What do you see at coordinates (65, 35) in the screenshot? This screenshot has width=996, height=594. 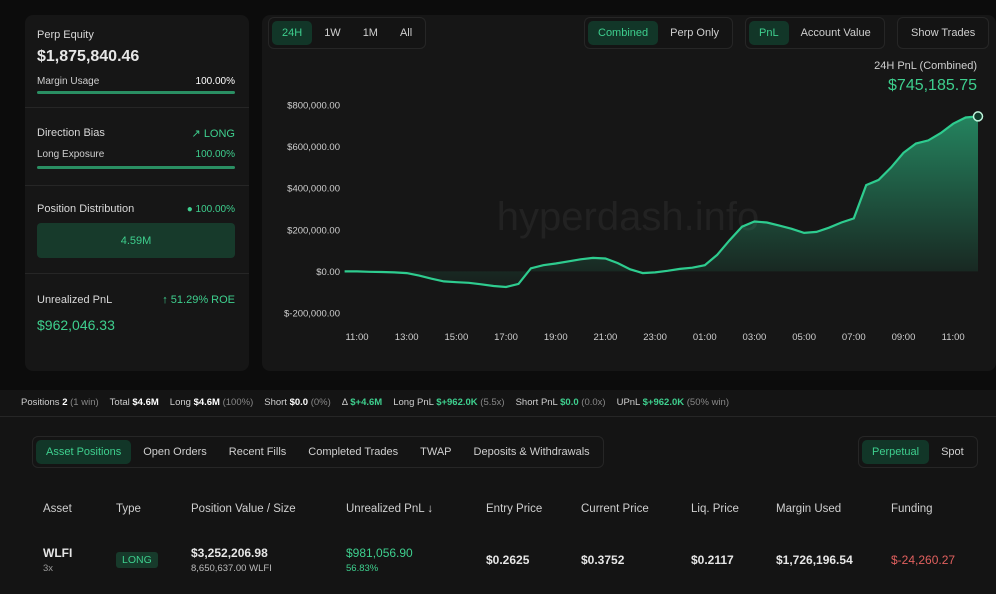 I see `label: Perp Equity` at bounding box center [65, 35].